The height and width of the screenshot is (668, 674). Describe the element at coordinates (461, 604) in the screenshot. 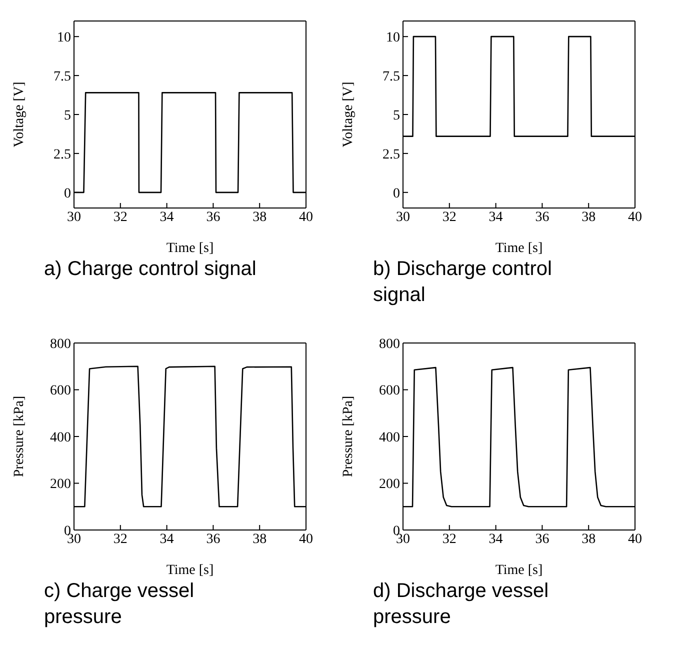

I see `text: d) Discharge vessel pressure` at that location.